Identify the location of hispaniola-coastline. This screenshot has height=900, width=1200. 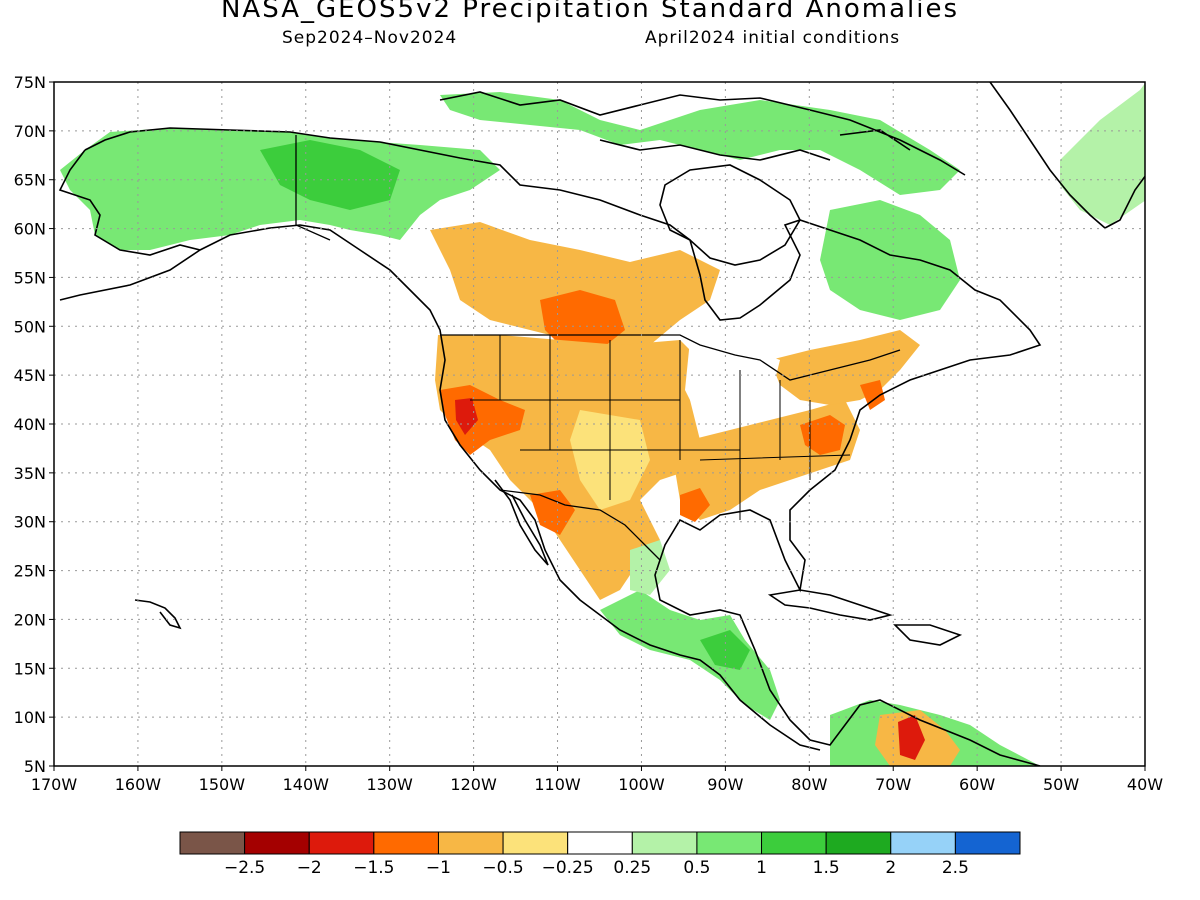
(928, 635).